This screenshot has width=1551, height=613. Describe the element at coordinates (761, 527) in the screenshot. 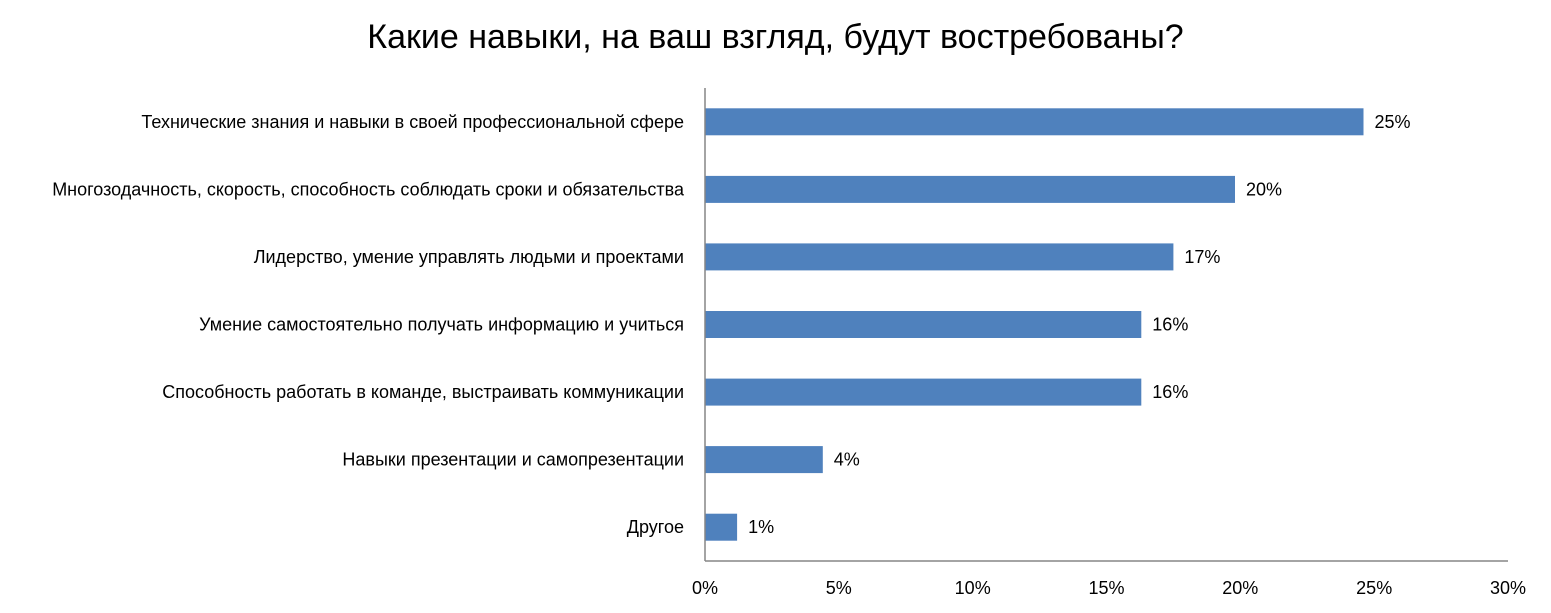

I see `data-label: 1%` at that location.